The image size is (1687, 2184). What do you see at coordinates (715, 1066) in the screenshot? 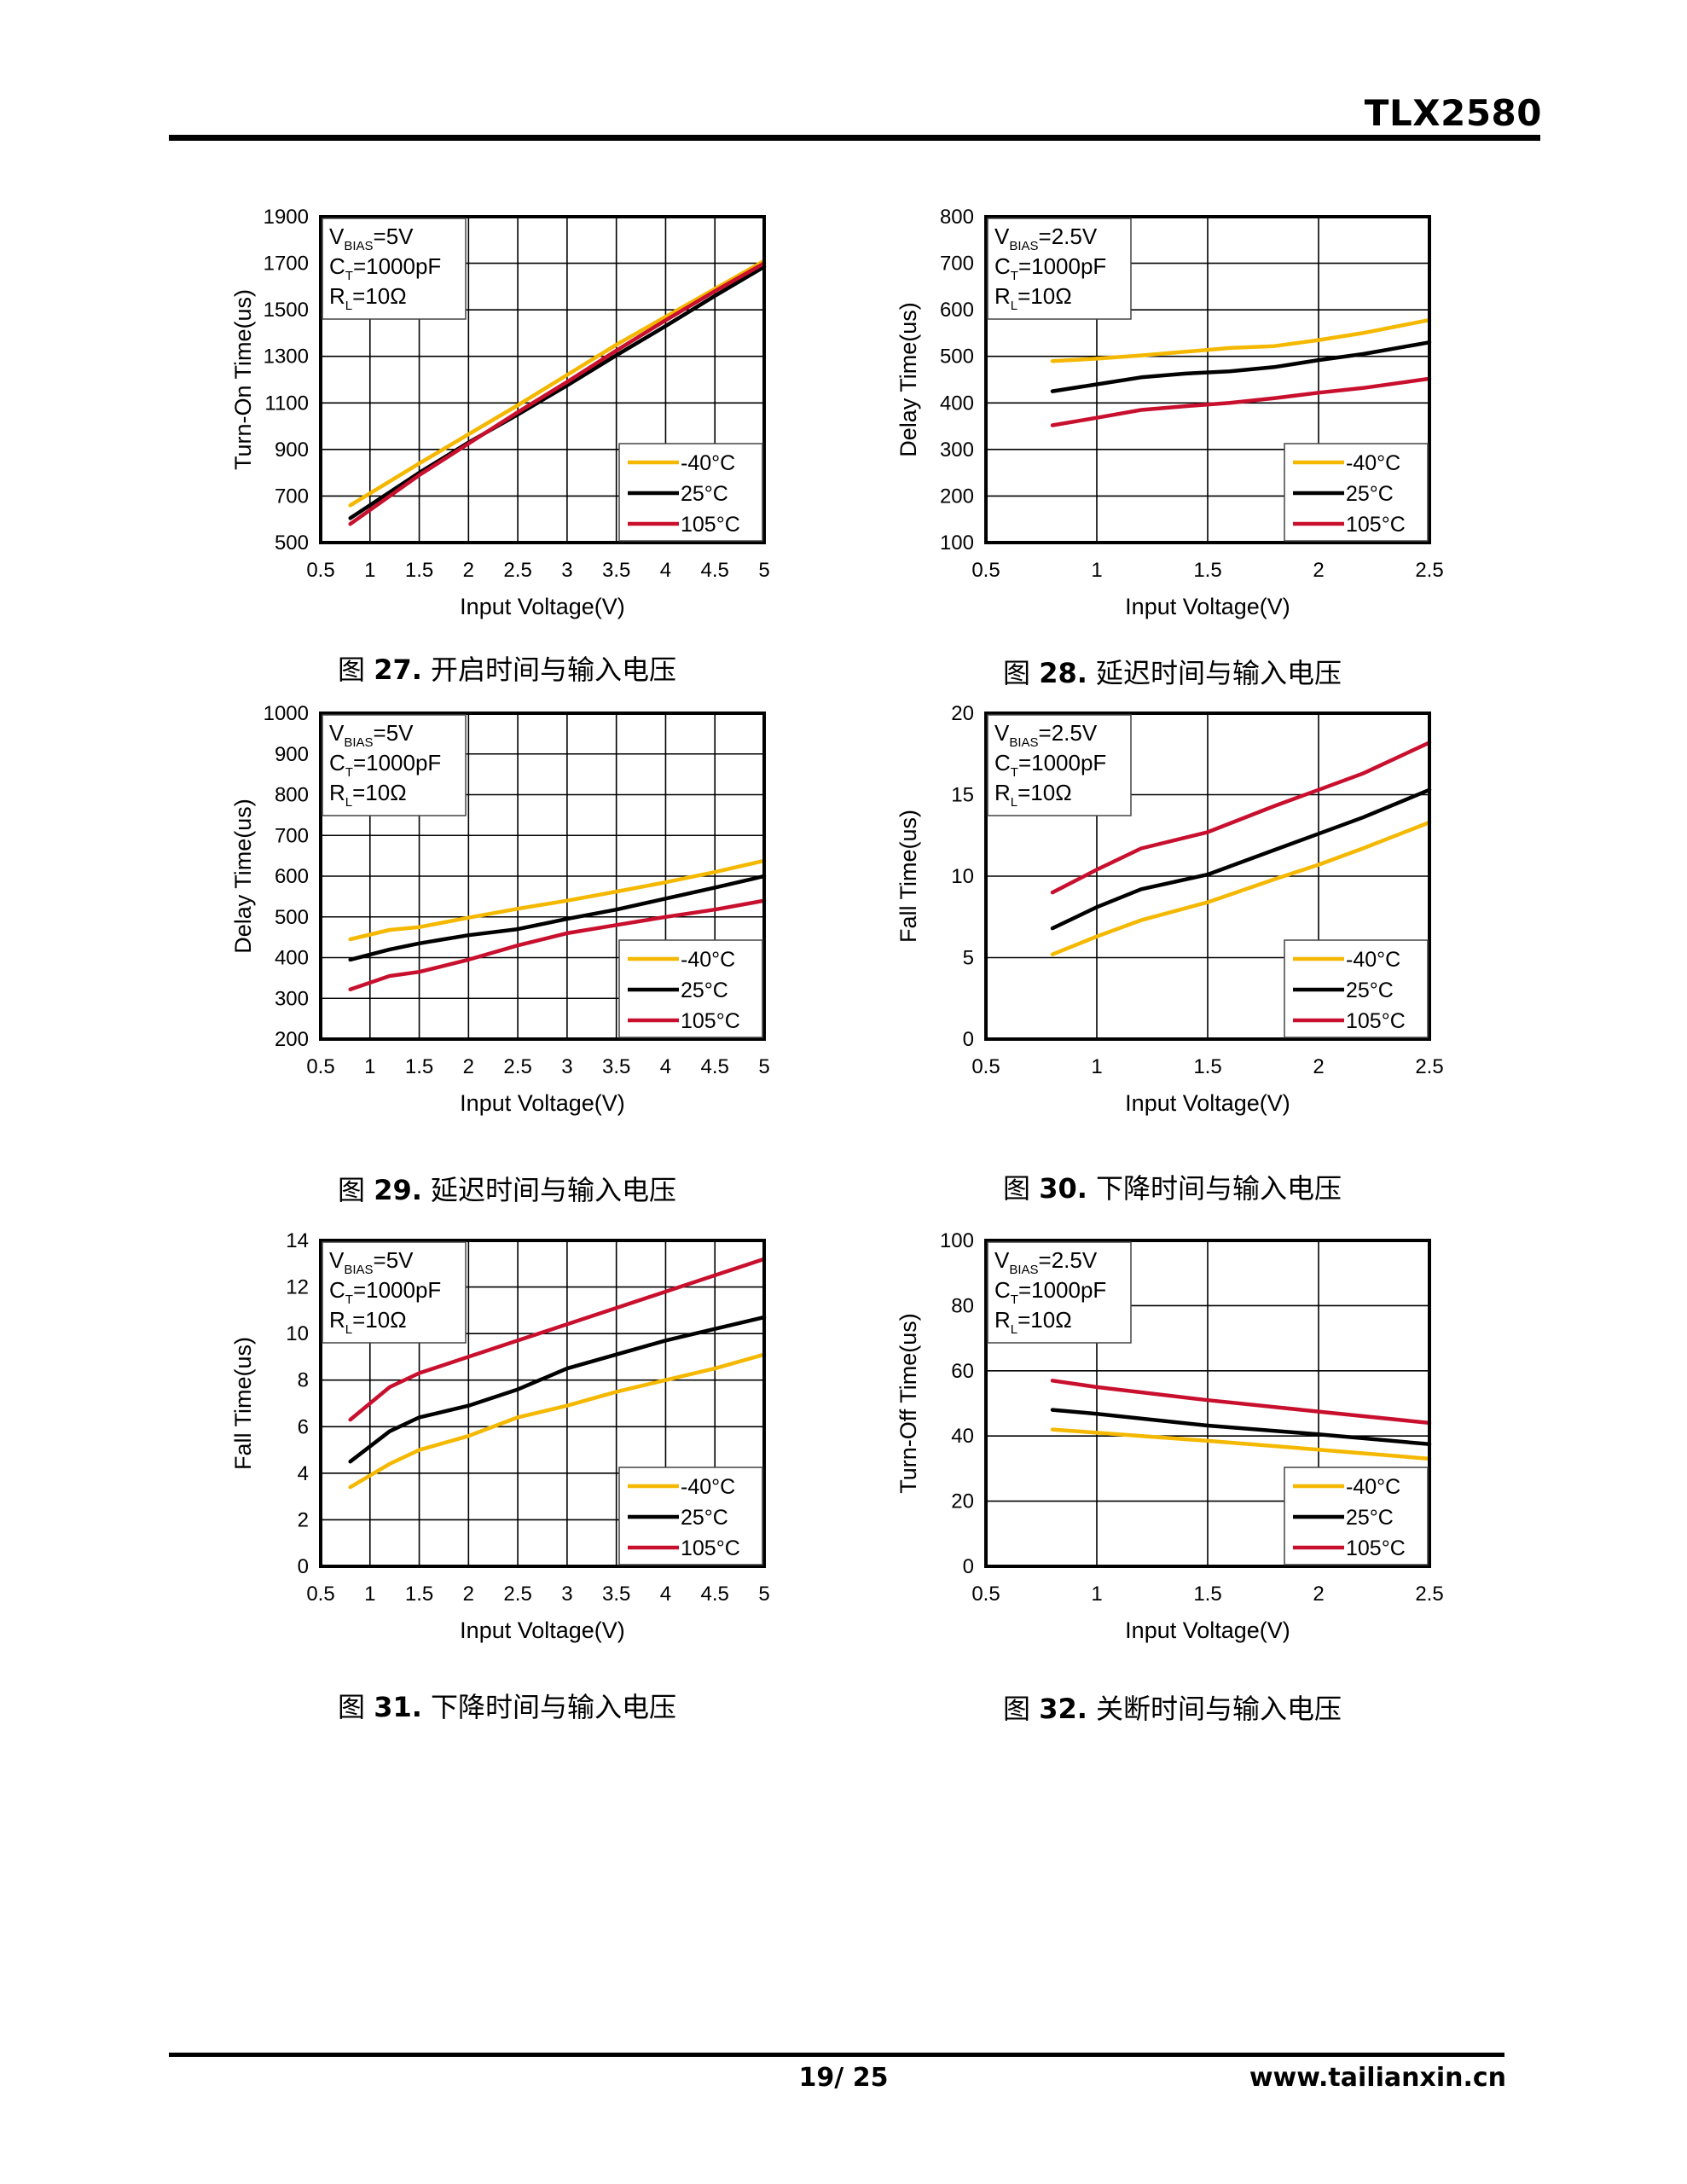
I see `x-tick-label: 4.5` at bounding box center [715, 1066].